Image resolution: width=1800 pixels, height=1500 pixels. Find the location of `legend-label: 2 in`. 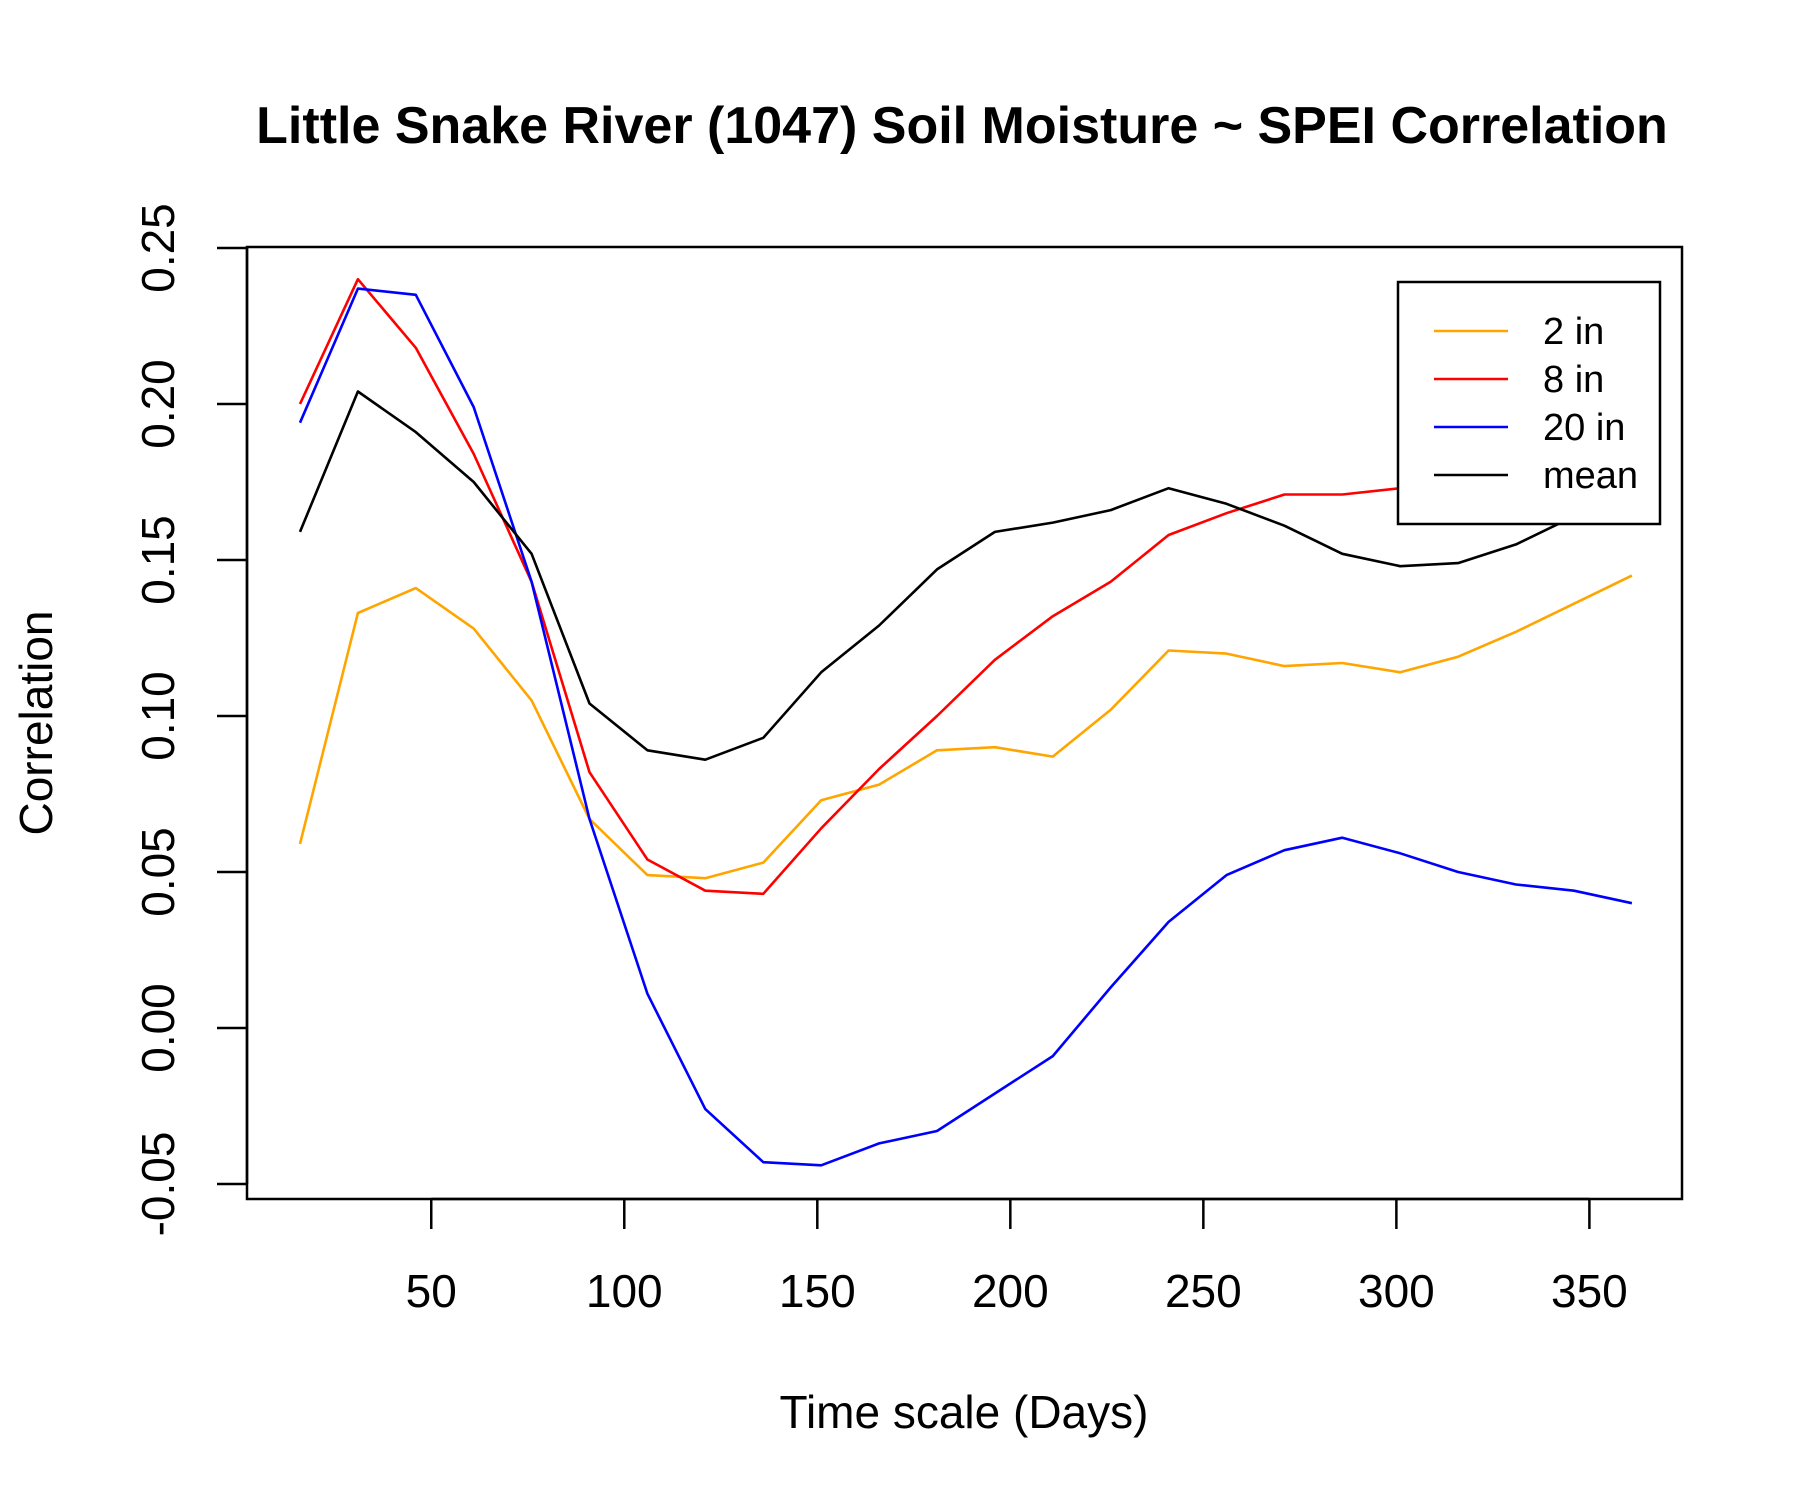

legend-label: 2 in is located at coordinates (1573, 332).